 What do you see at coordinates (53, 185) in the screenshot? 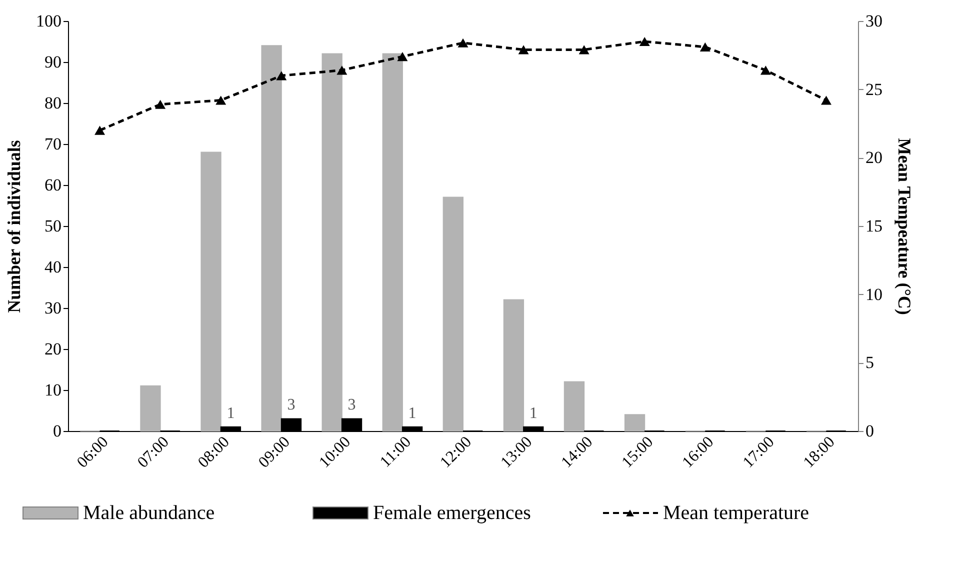
I see `y-tick-label: 60` at bounding box center [53, 185].